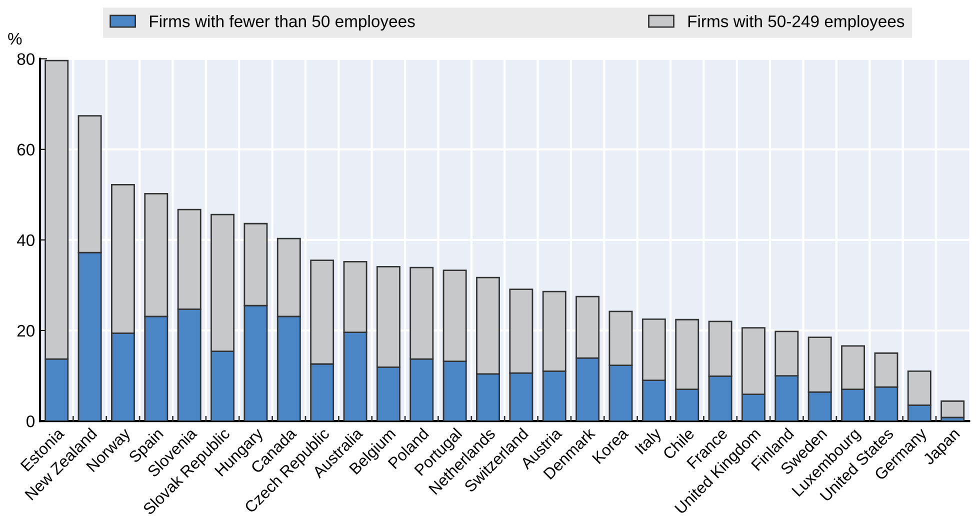  I want to click on legend-label: Firms with 50-249 employees, so click(796, 23).